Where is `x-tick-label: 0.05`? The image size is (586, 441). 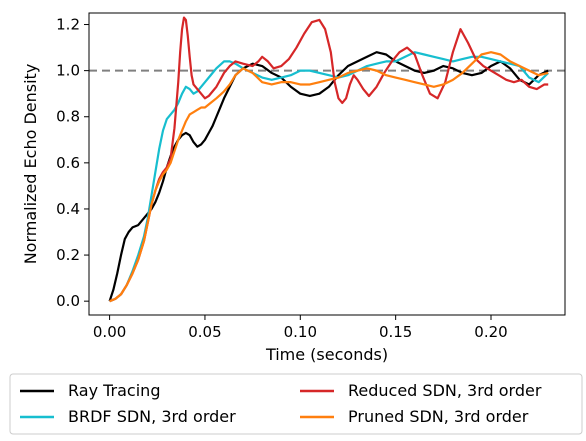
x-tick-label: 0.05 is located at coordinates (204, 332).